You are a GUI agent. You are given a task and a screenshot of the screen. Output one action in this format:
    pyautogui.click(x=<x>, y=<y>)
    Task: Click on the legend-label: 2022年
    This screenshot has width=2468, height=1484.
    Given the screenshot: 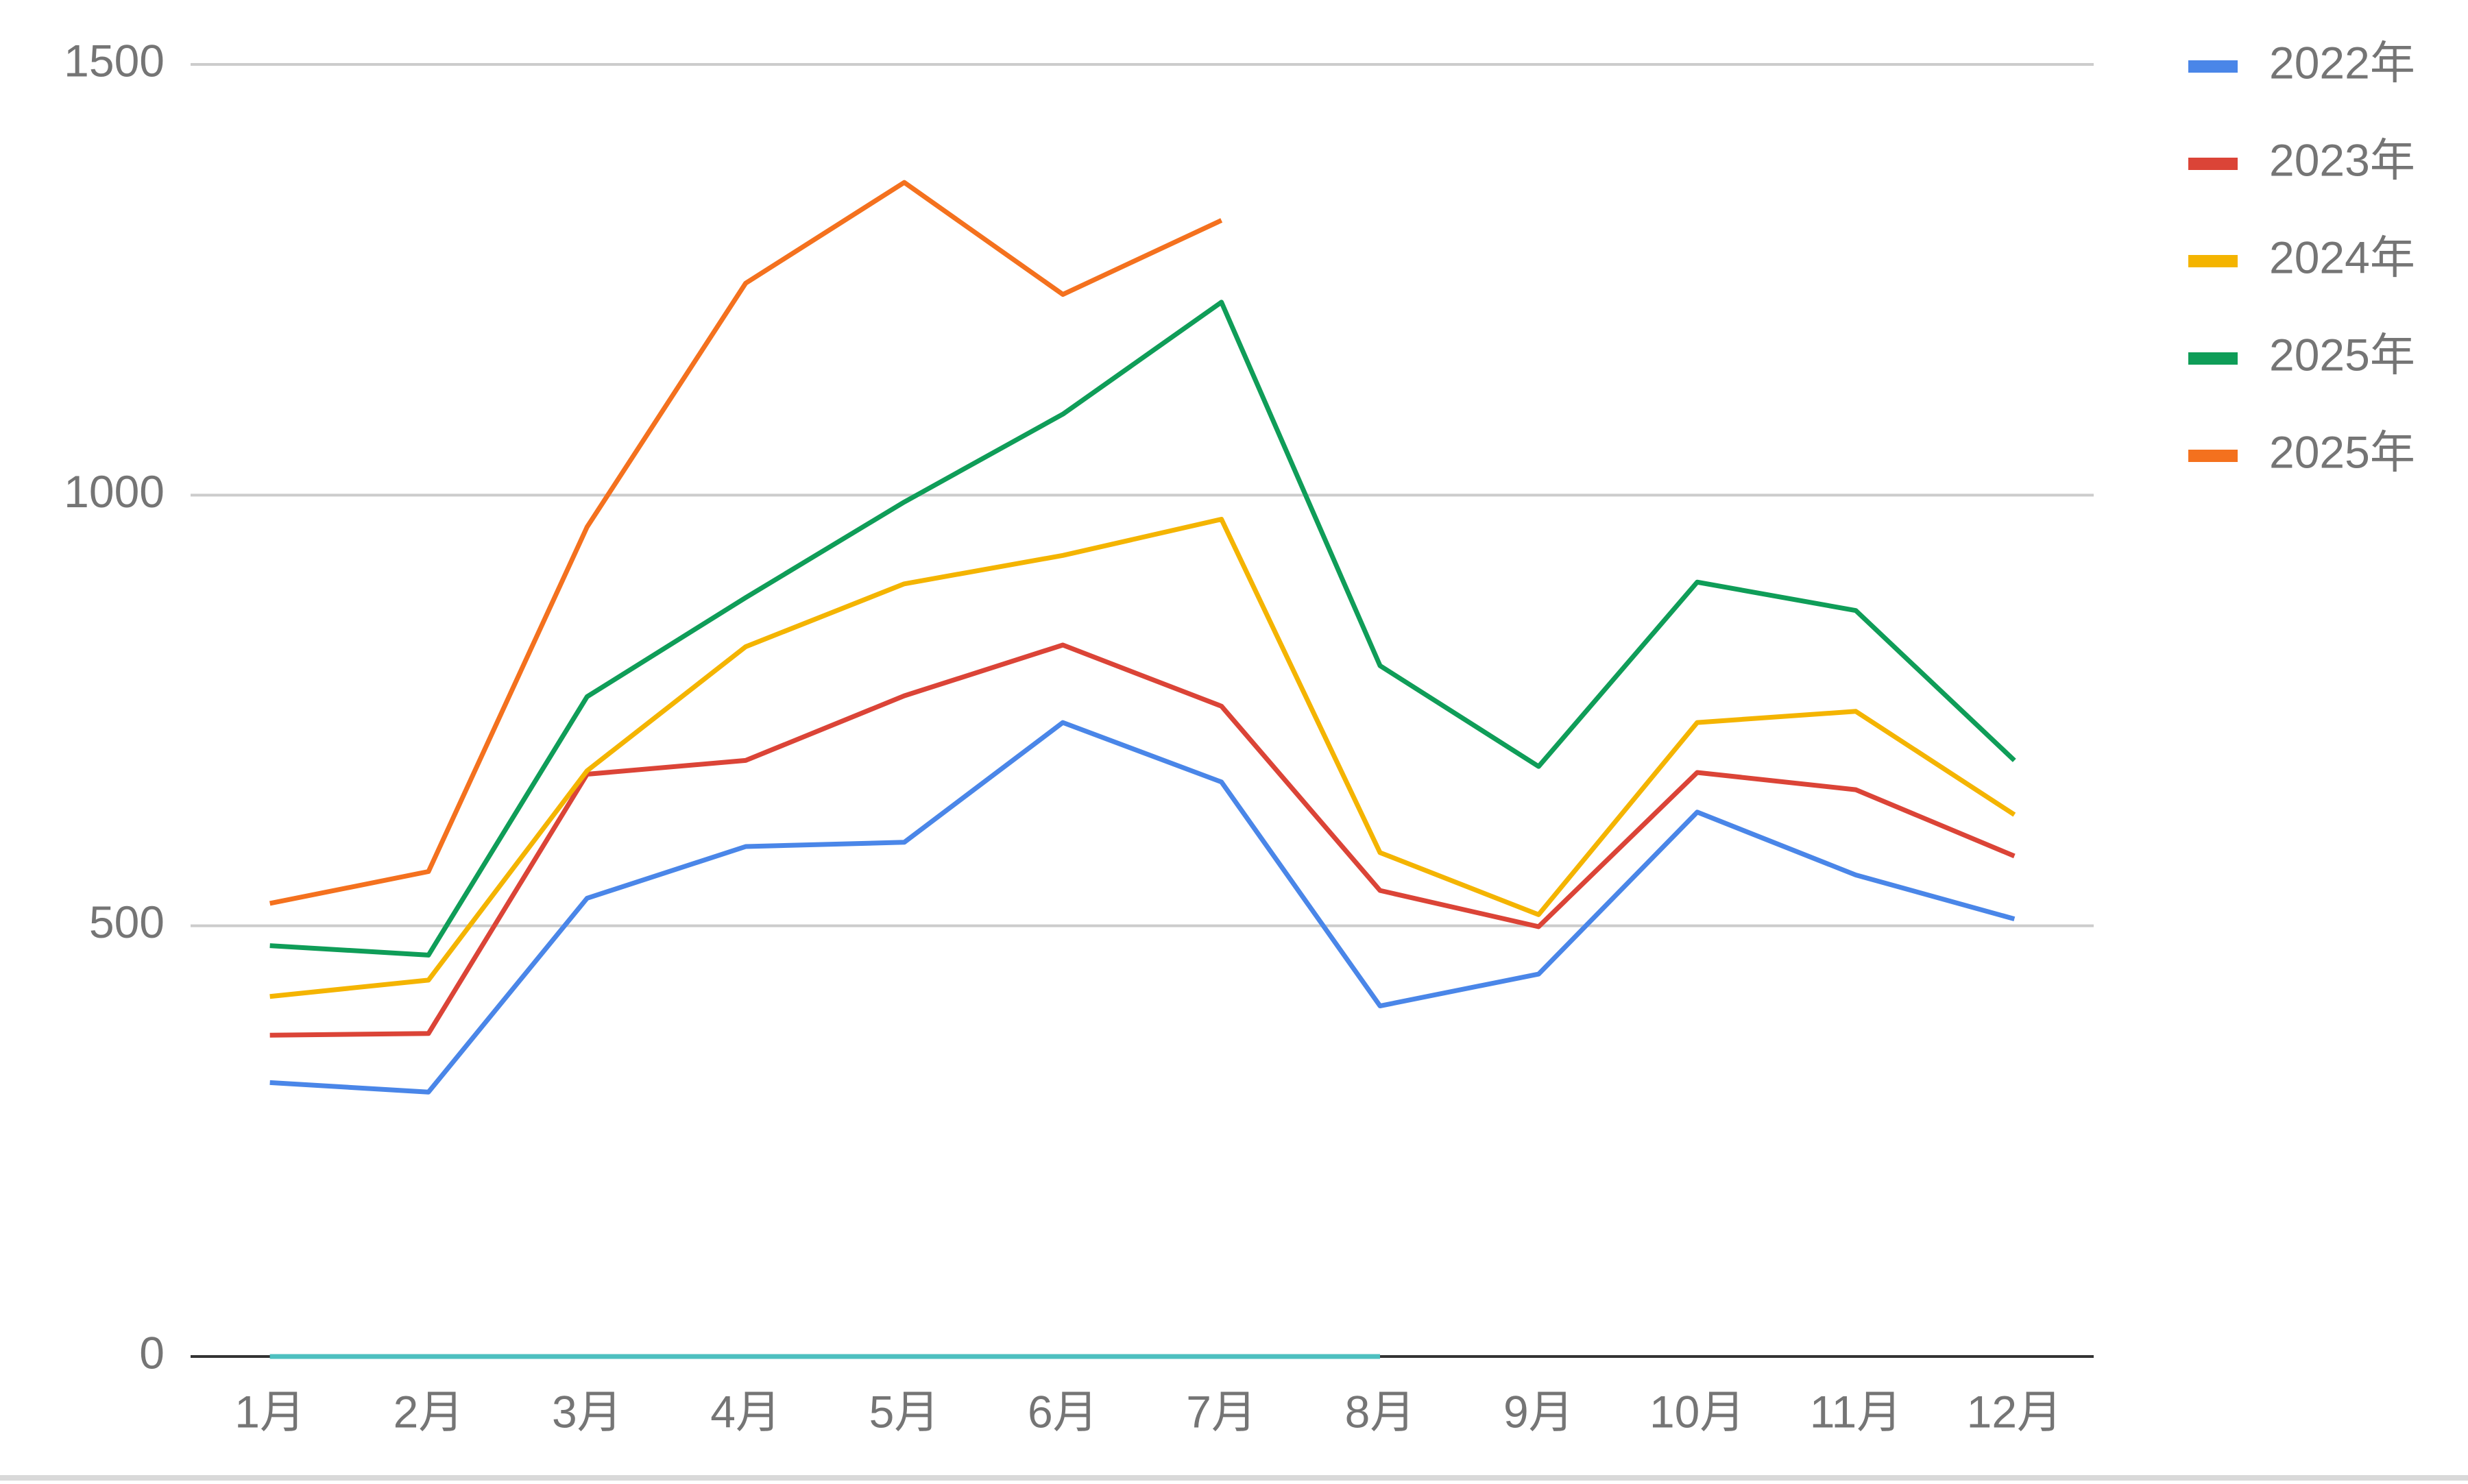 What is the action you would take?
    pyautogui.click(x=2342, y=62)
    